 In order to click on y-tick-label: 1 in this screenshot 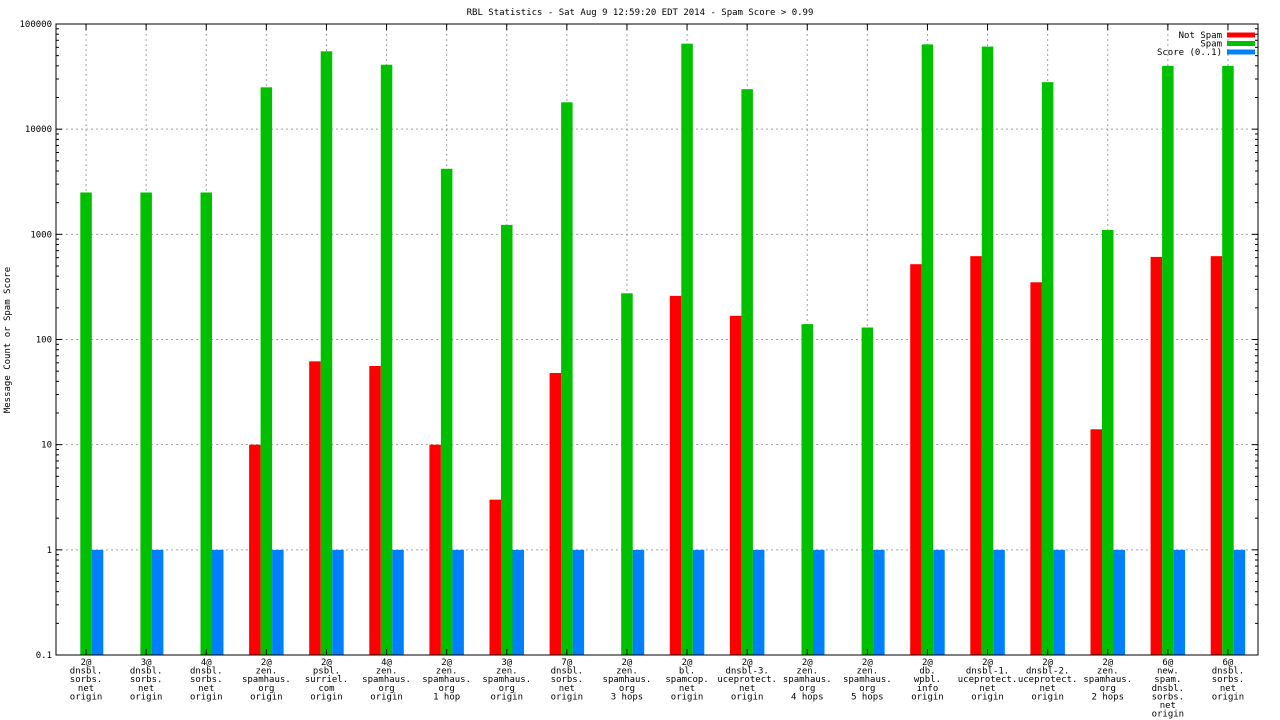, I will do `click(49, 551)`.